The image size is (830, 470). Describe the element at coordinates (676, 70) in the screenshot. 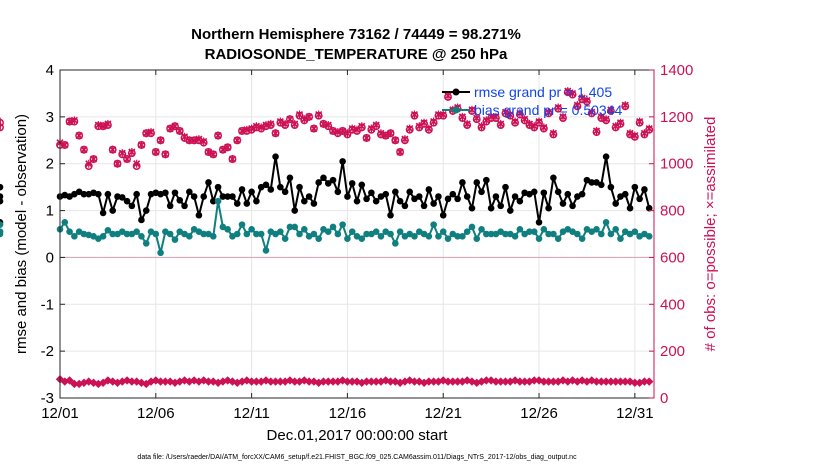

I see `y-tick-label-right: 1400` at that location.